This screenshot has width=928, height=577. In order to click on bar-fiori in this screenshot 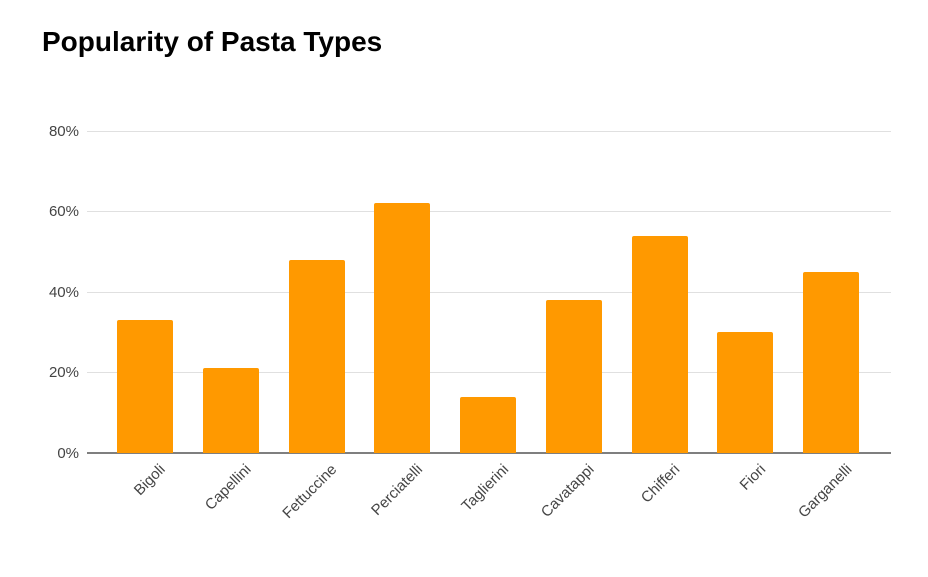, I will do `click(745, 392)`.